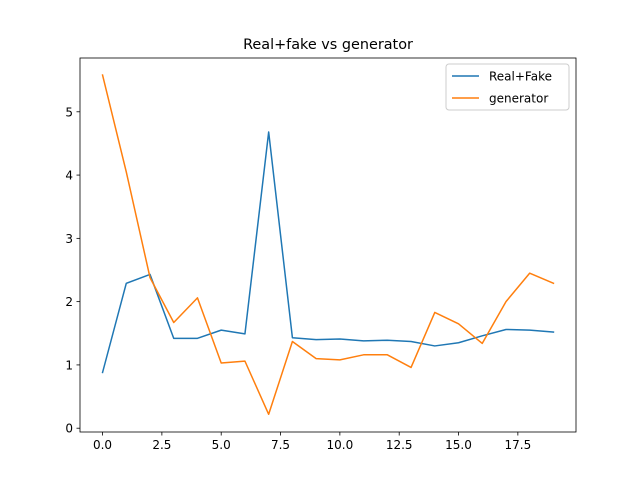 This screenshot has width=640, height=480. I want to click on y-axis: 0 1 2 3 4 5, so click(72, 270).